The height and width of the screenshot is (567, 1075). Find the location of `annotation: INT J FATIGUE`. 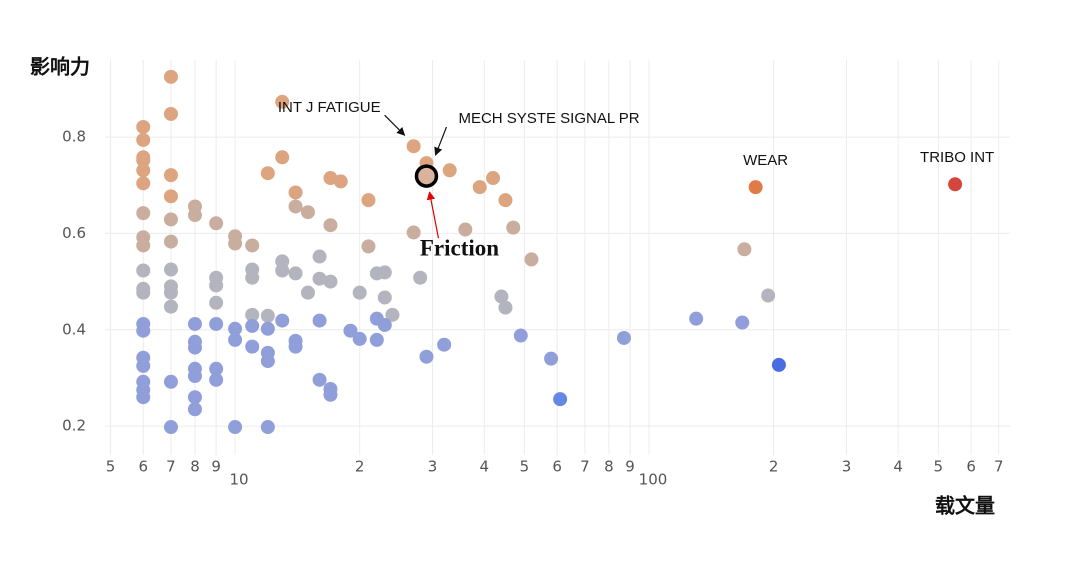

annotation: INT J FATIGUE is located at coordinates (329, 107).